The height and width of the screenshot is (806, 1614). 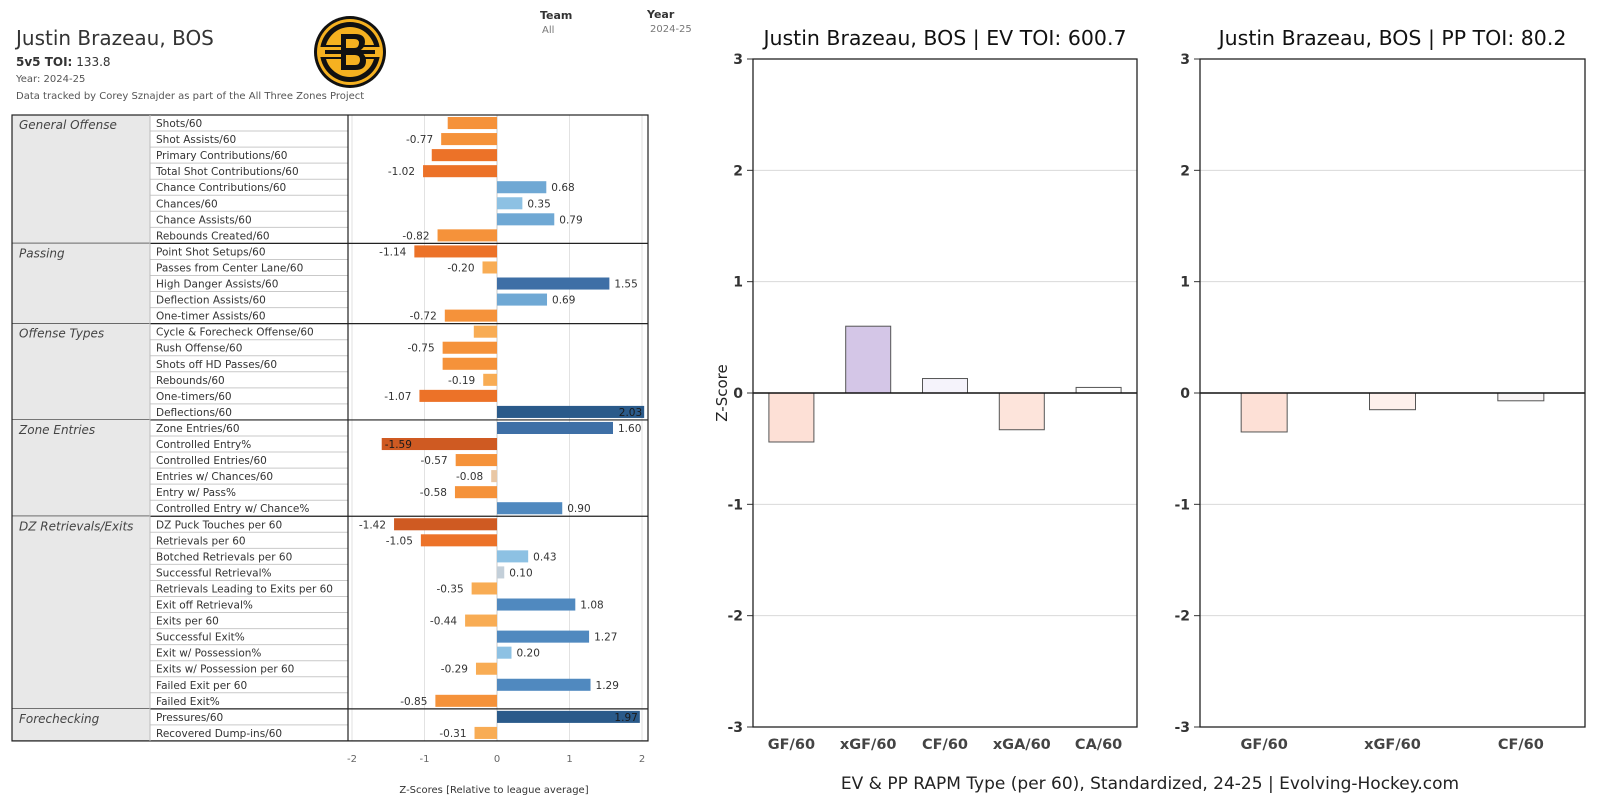 What do you see at coordinates (214, 573) in the screenshot?
I see `metric-label: Successful Retrieval%` at bounding box center [214, 573].